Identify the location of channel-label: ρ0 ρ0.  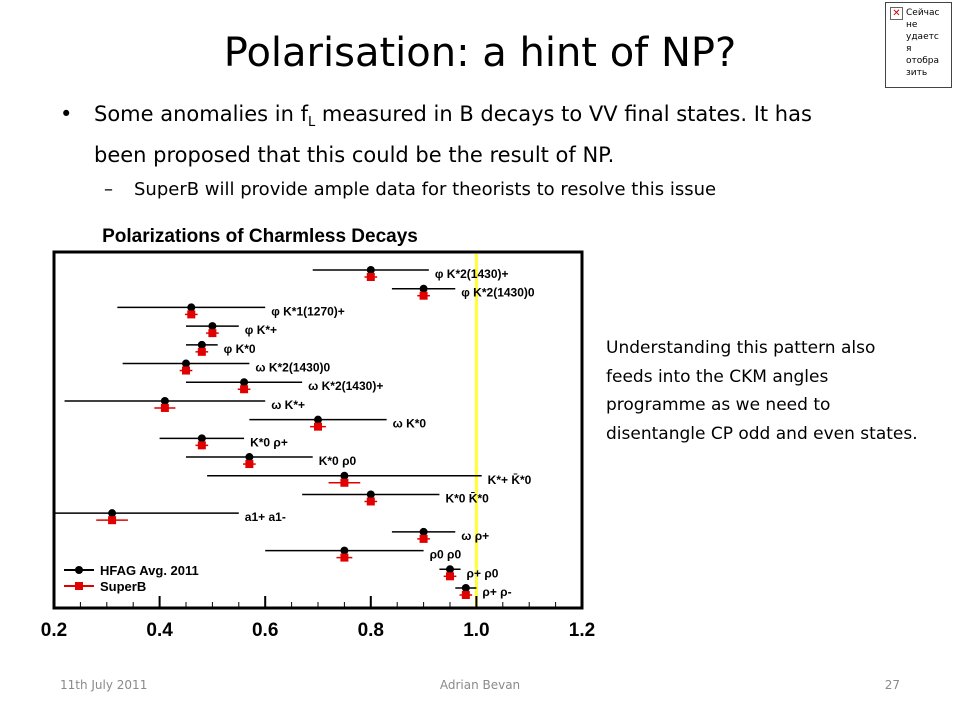
(446, 555).